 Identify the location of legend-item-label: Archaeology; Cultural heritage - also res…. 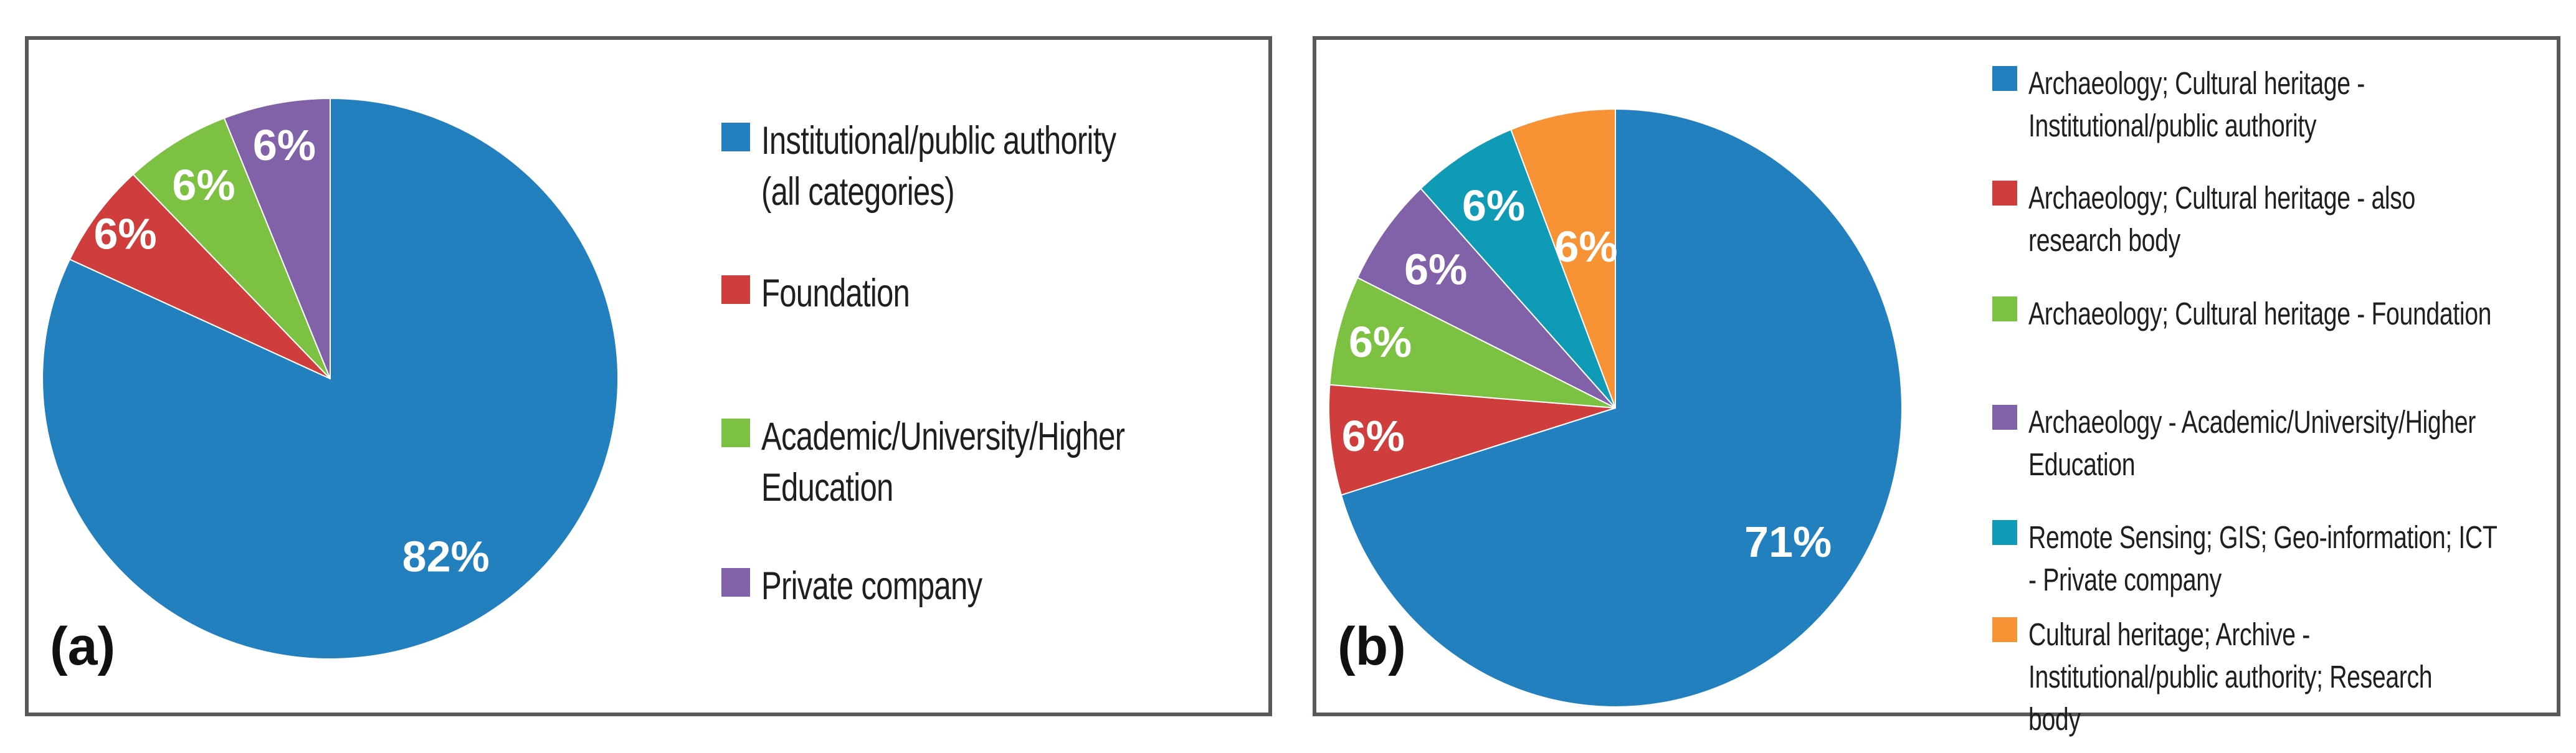
(2221, 219).